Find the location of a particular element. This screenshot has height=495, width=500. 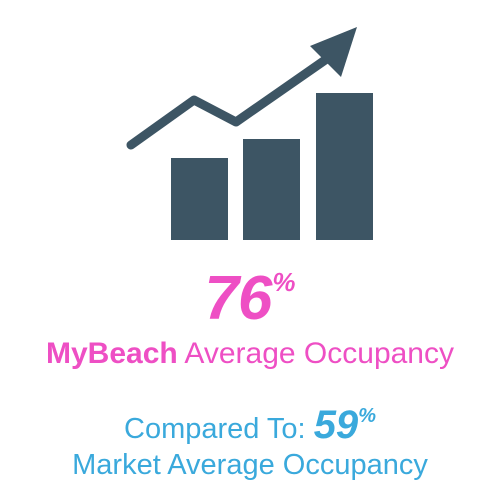

mybeach-occupancy-label: MyBeach Average Occupancy is located at coordinates (250, 354).